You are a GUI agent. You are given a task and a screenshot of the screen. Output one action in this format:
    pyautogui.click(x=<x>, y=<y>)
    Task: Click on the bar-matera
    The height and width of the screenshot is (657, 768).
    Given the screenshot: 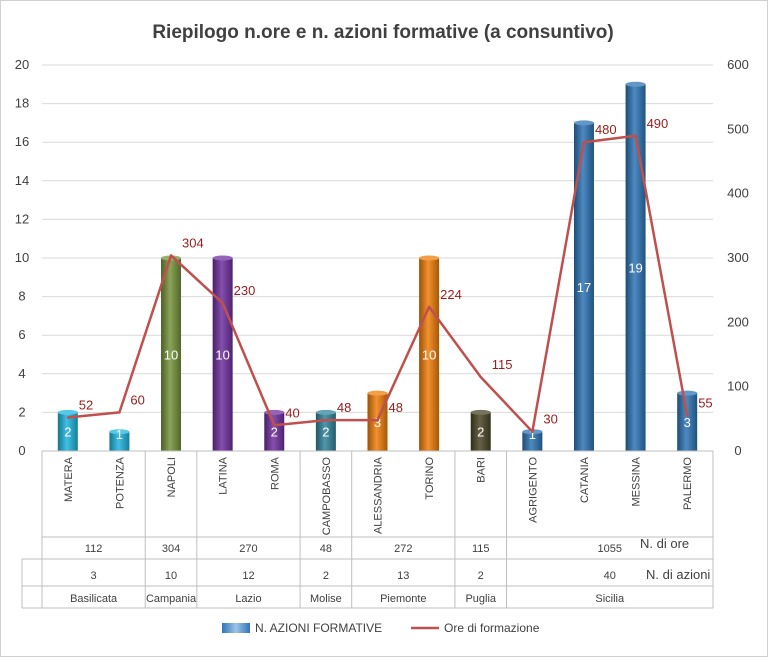 What is the action you would take?
    pyautogui.click(x=67, y=431)
    